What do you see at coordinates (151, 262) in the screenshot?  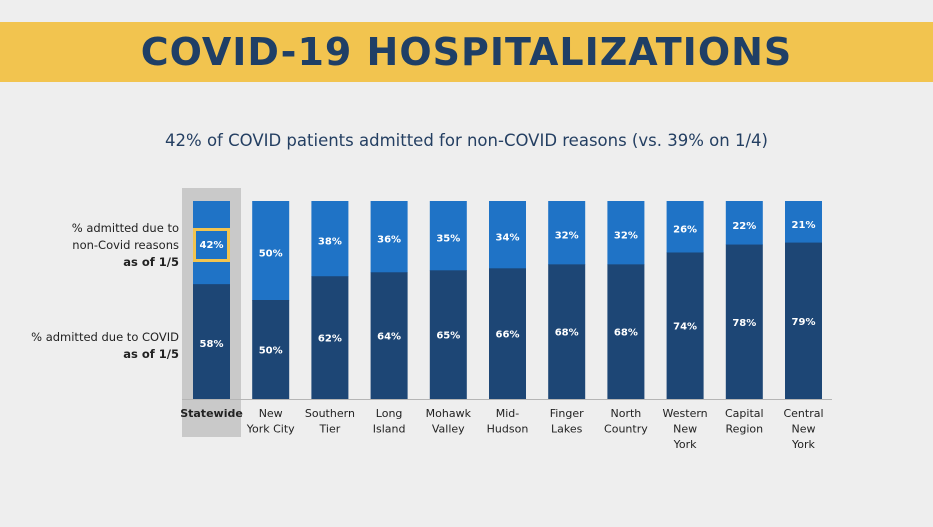 I see `legend-non-covid-line3: as of 1/5` at bounding box center [151, 262].